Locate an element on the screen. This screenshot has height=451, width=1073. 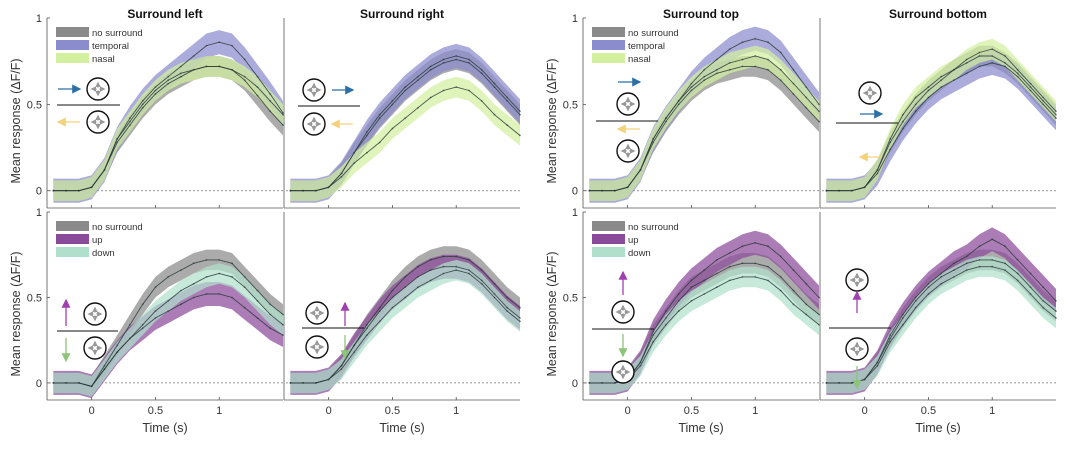
stimulus-icon-bottom is located at coordinates (95, 348).